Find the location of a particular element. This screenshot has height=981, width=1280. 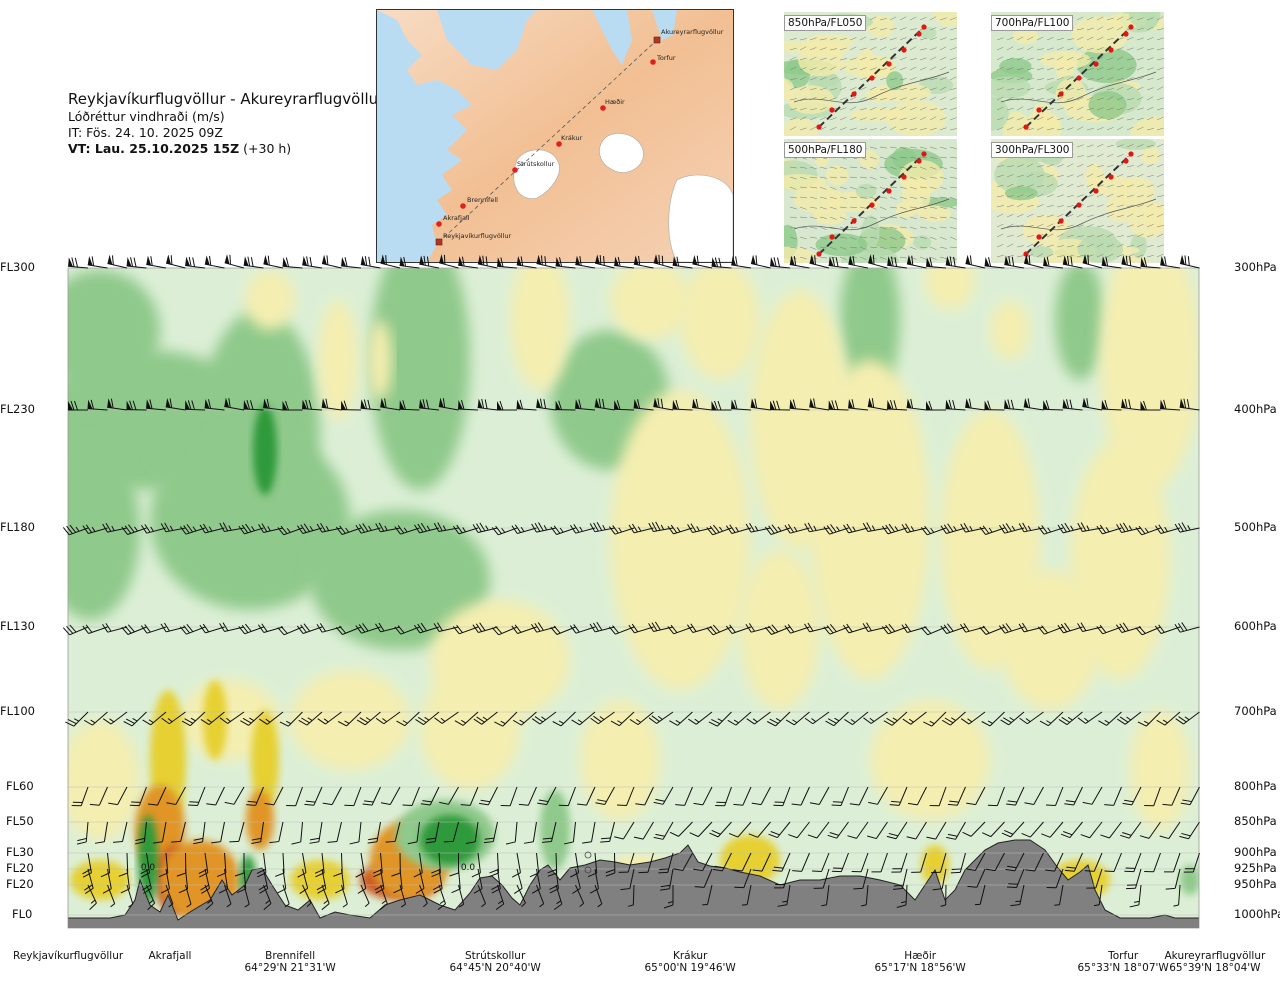

waypoint-coordinates: 64°29'N 21°31'W is located at coordinates (290, 968).